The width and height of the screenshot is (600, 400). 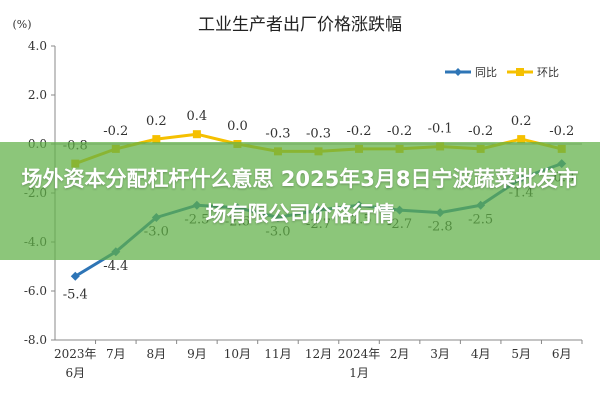 What do you see at coordinates (521, 354) in the screenshot?
I see `x-tick-label: 5月` at bounding box center [521, 354].